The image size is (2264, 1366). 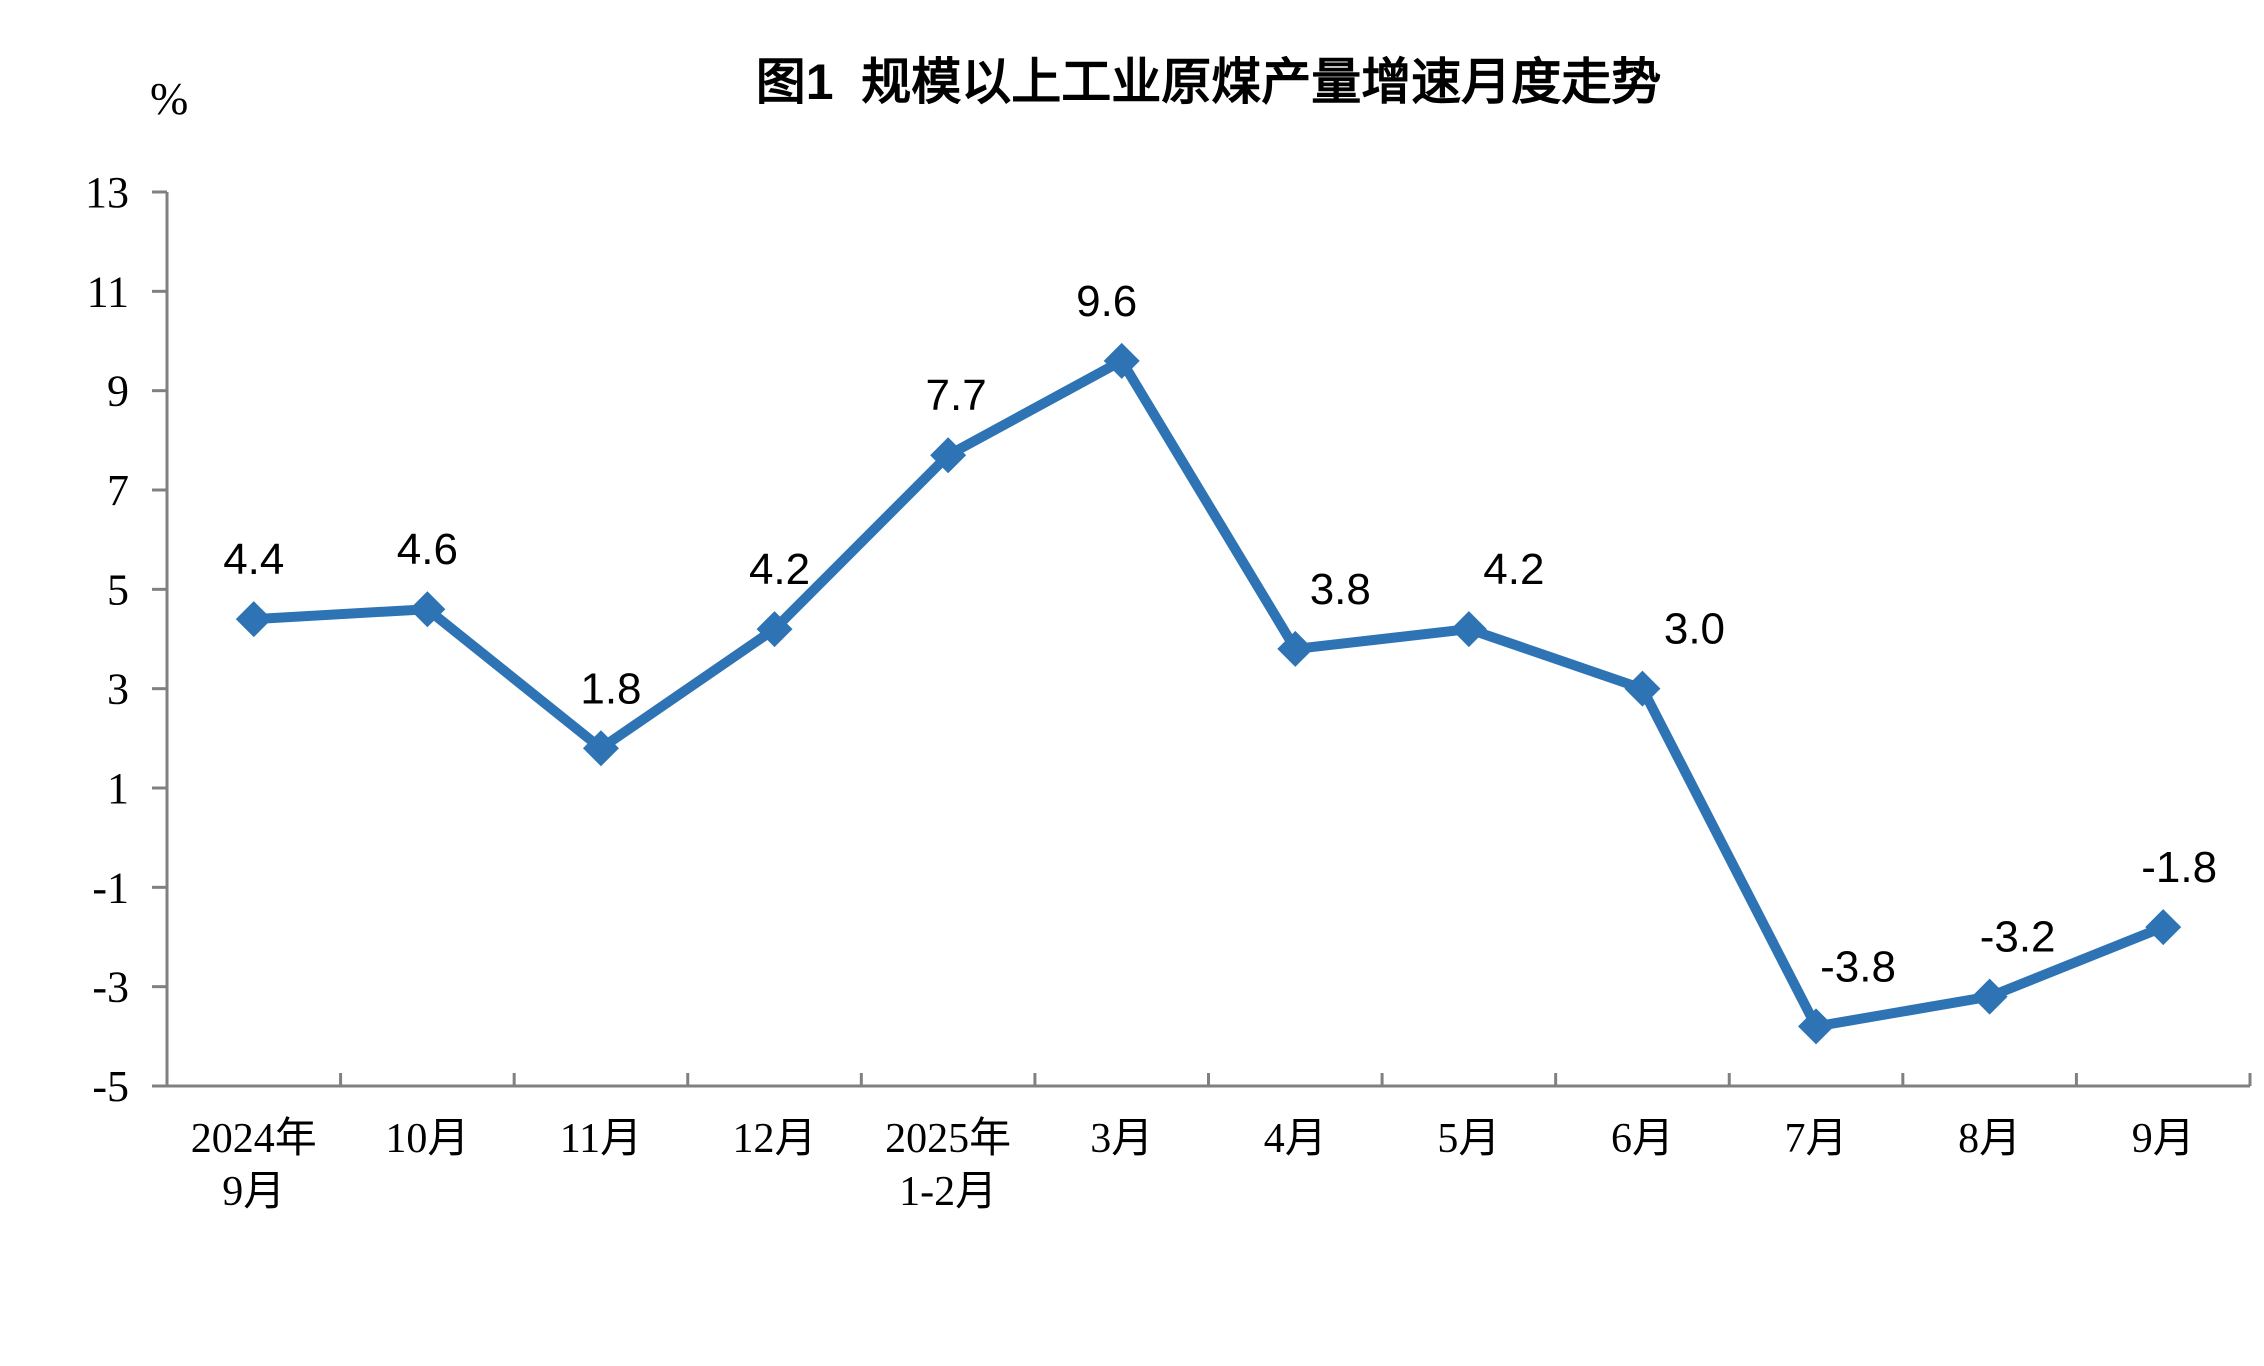 I want to click on data-point-label: -1.8, so click(x=2179, y=867).